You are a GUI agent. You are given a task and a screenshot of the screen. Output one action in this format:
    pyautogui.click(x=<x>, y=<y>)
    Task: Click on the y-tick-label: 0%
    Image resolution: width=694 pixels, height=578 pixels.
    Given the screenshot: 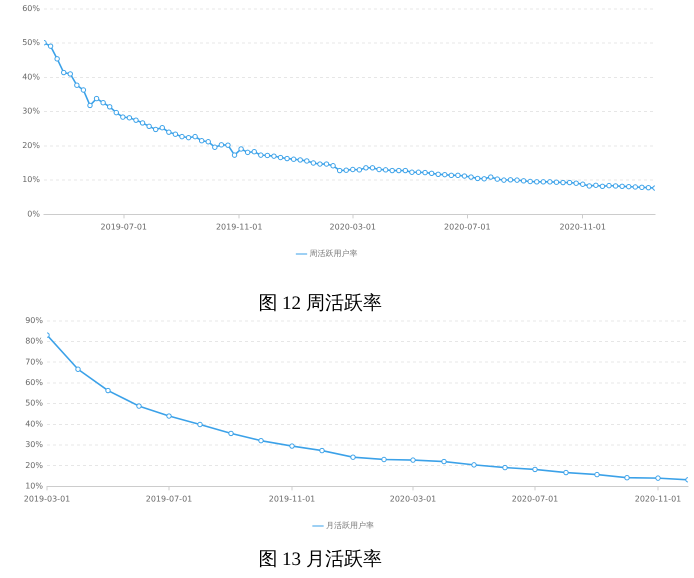 What is the action you would take?
    pyautogui.click(x=33, y=213)
    